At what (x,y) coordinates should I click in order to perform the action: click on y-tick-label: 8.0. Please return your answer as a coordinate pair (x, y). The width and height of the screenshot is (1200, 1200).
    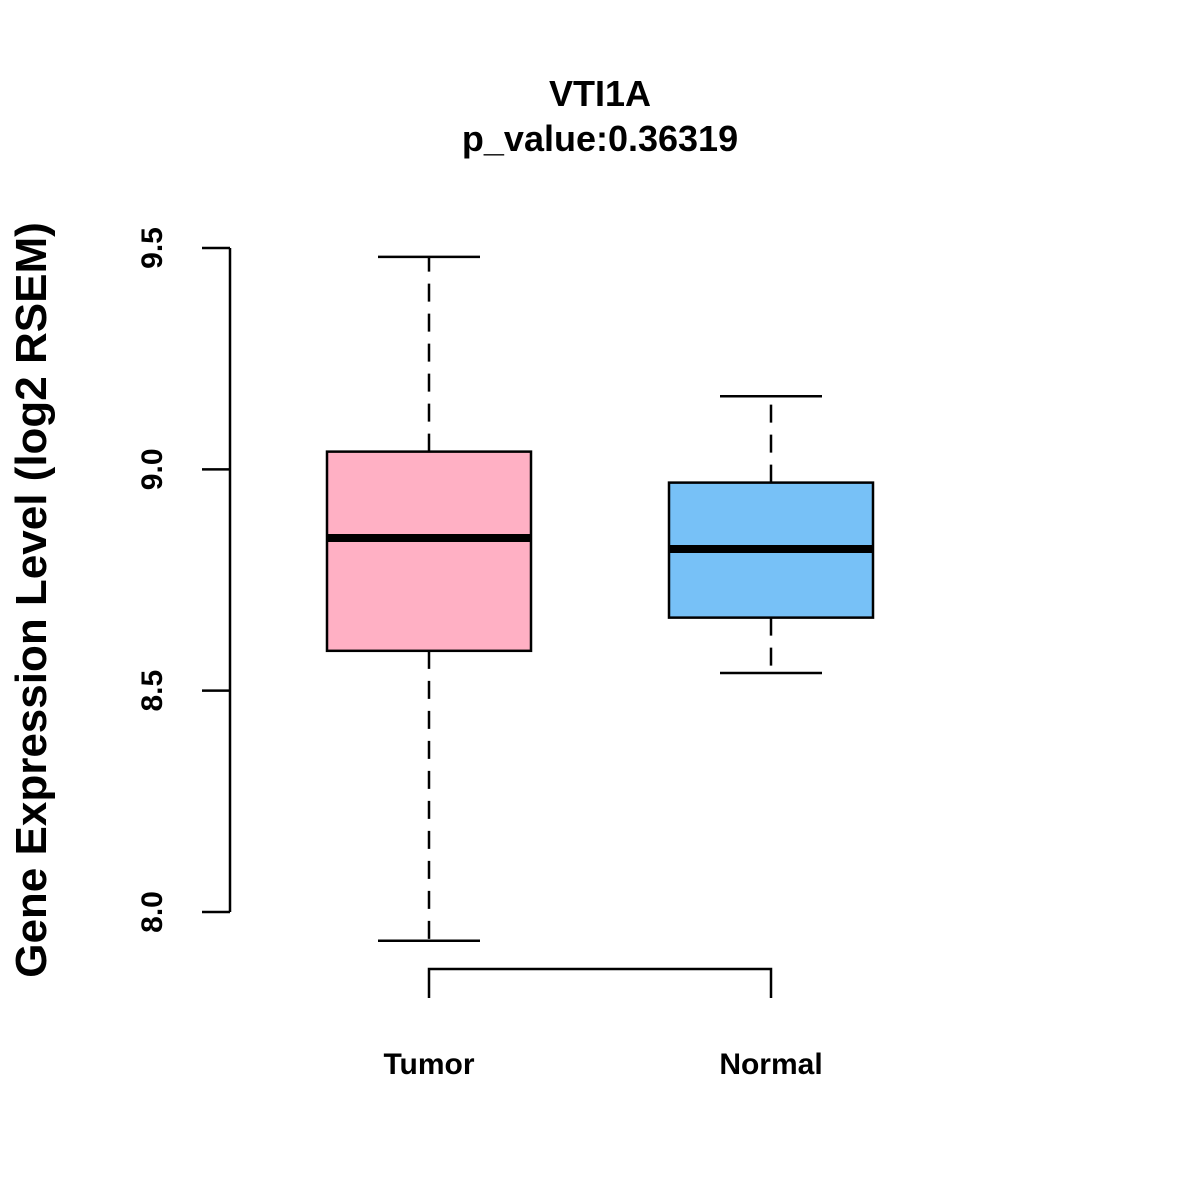
    Looking at the image, I should click on (152, 912).